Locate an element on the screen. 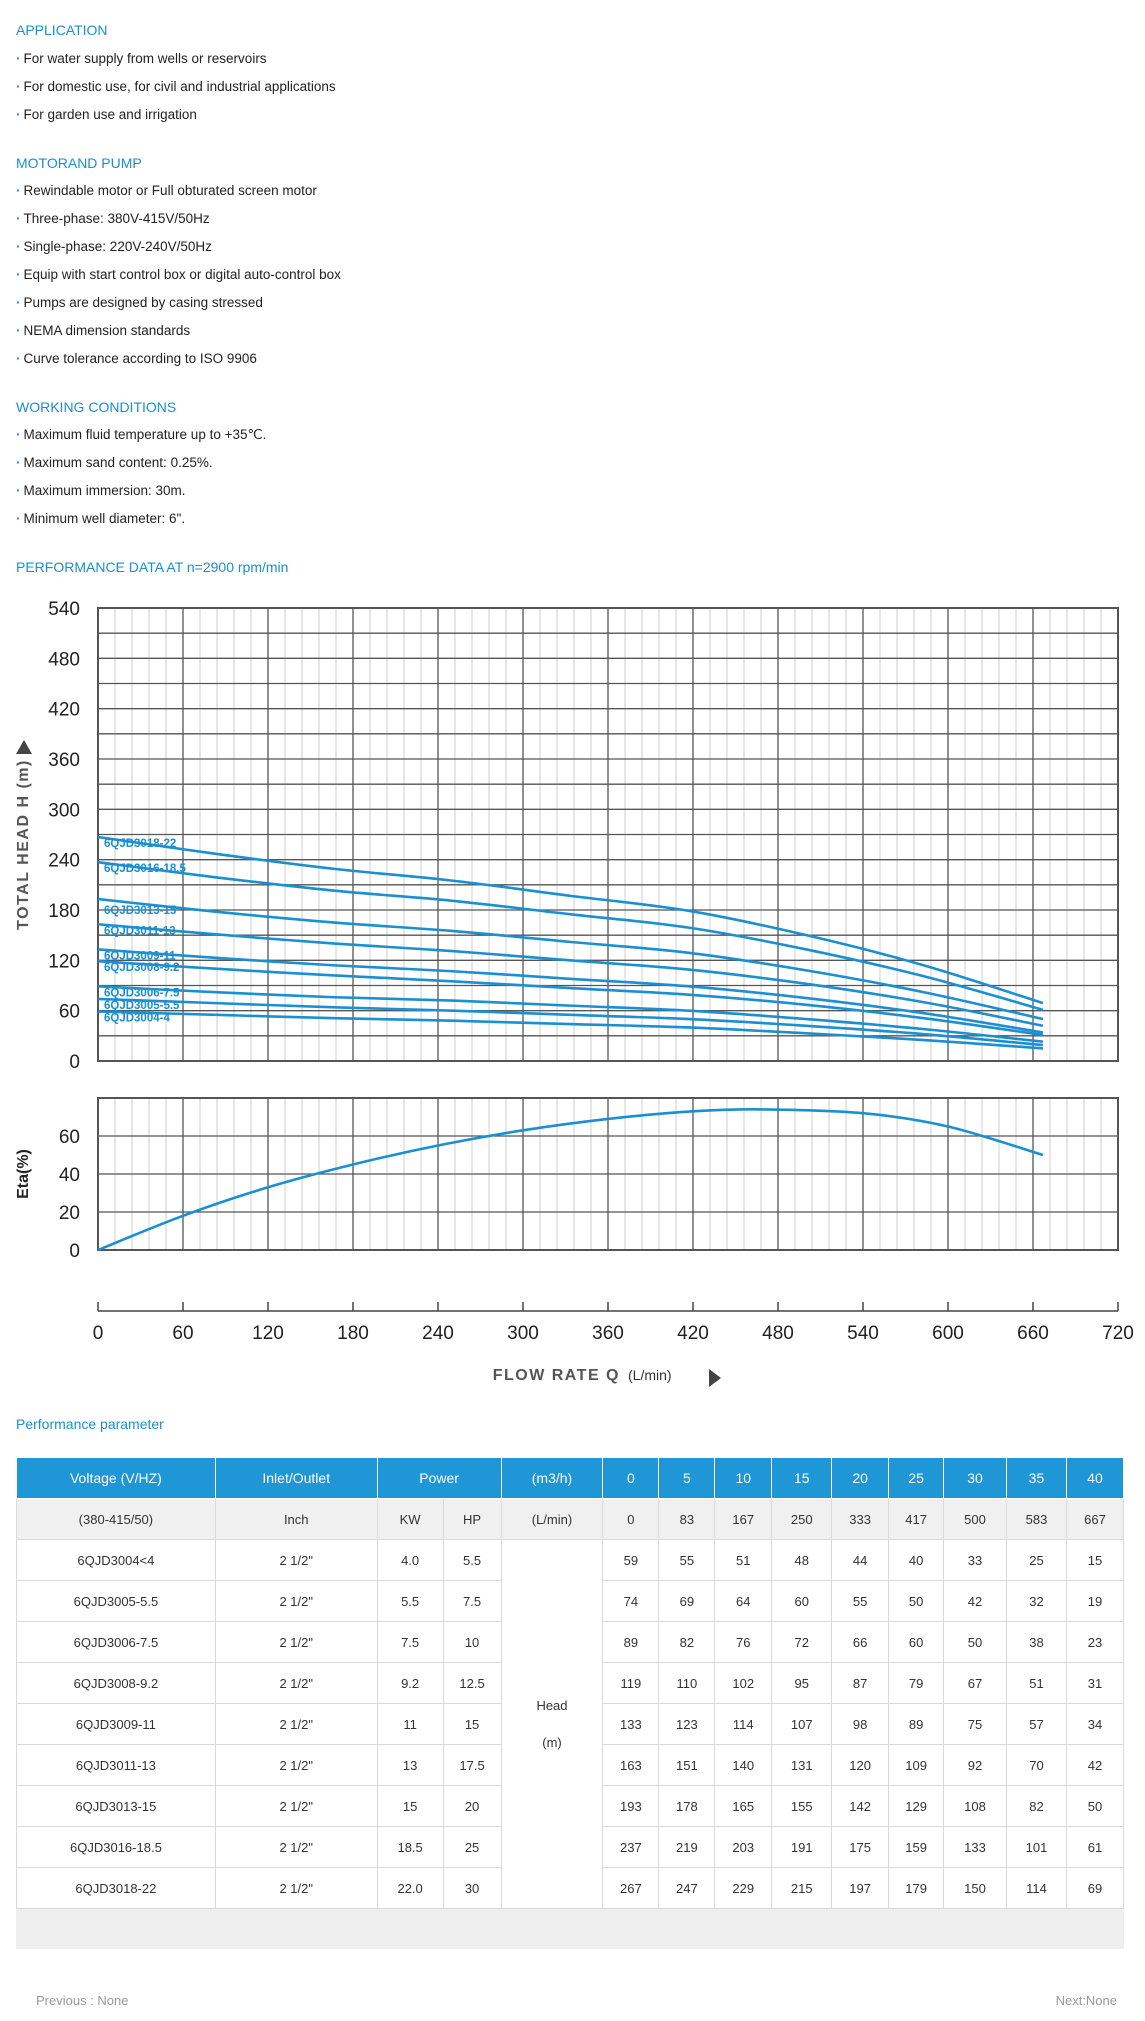 The height and width of the screenshot is (2021, 1145). model-cell: 6QJD3018-22 is located at coordinates (116, 1888).